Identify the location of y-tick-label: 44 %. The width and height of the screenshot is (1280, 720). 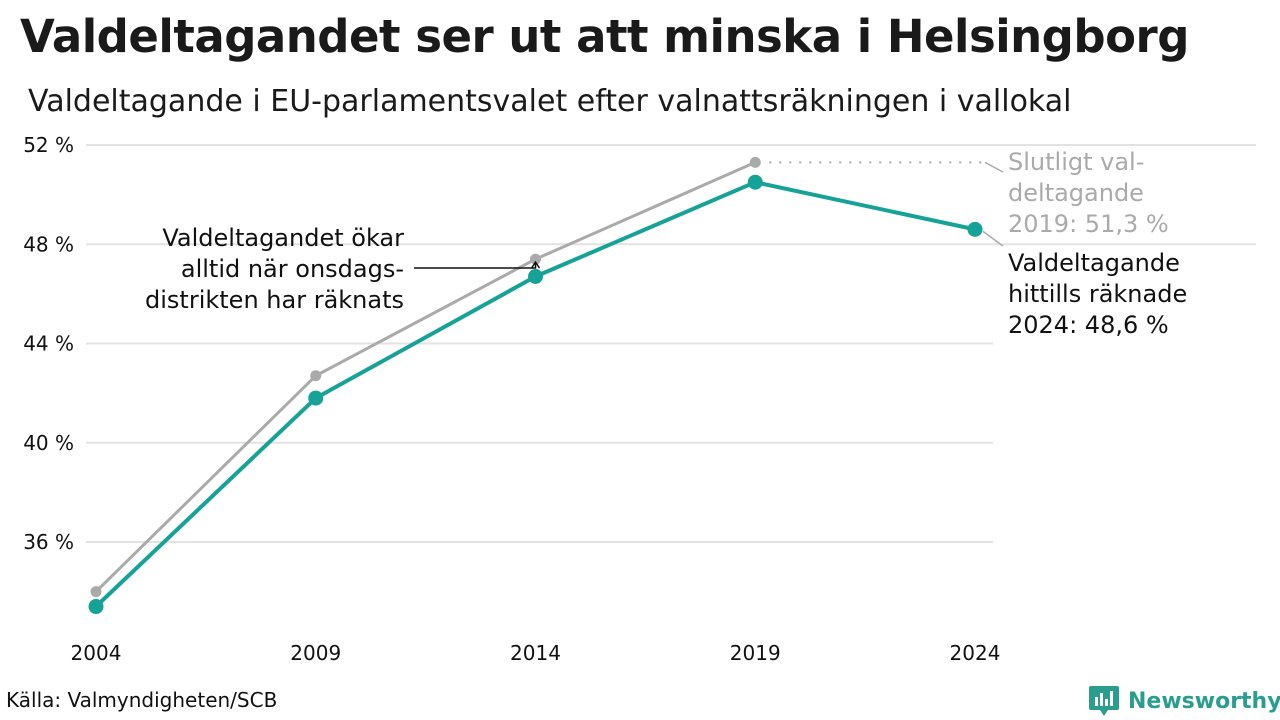
(48, 344).